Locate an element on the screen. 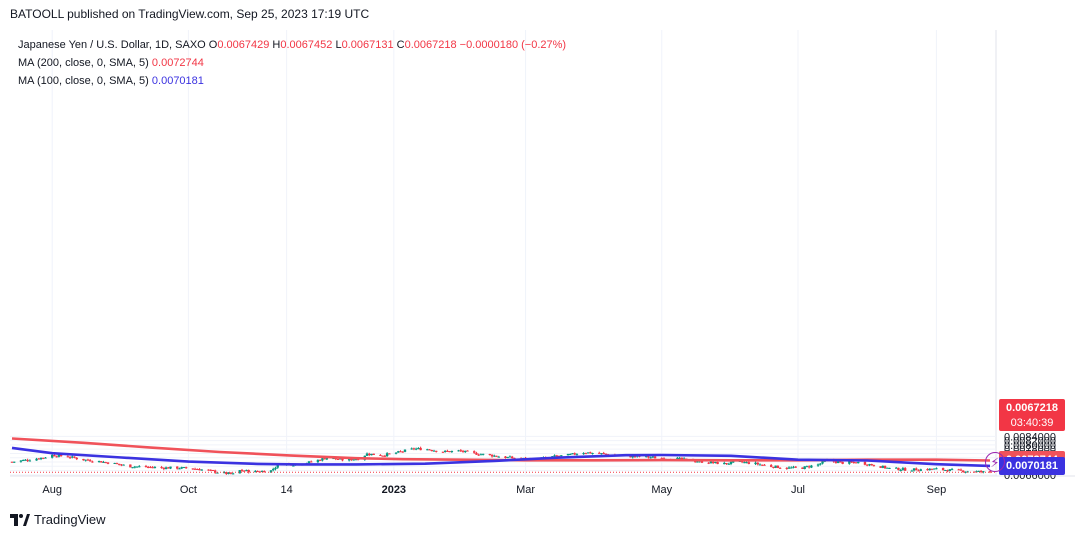 This screenshot has height=538, width=1080. legend-ma100-row: MA (100, close, 0, SMA, 5) 0.0070181 is located at coordinates (292, 81).